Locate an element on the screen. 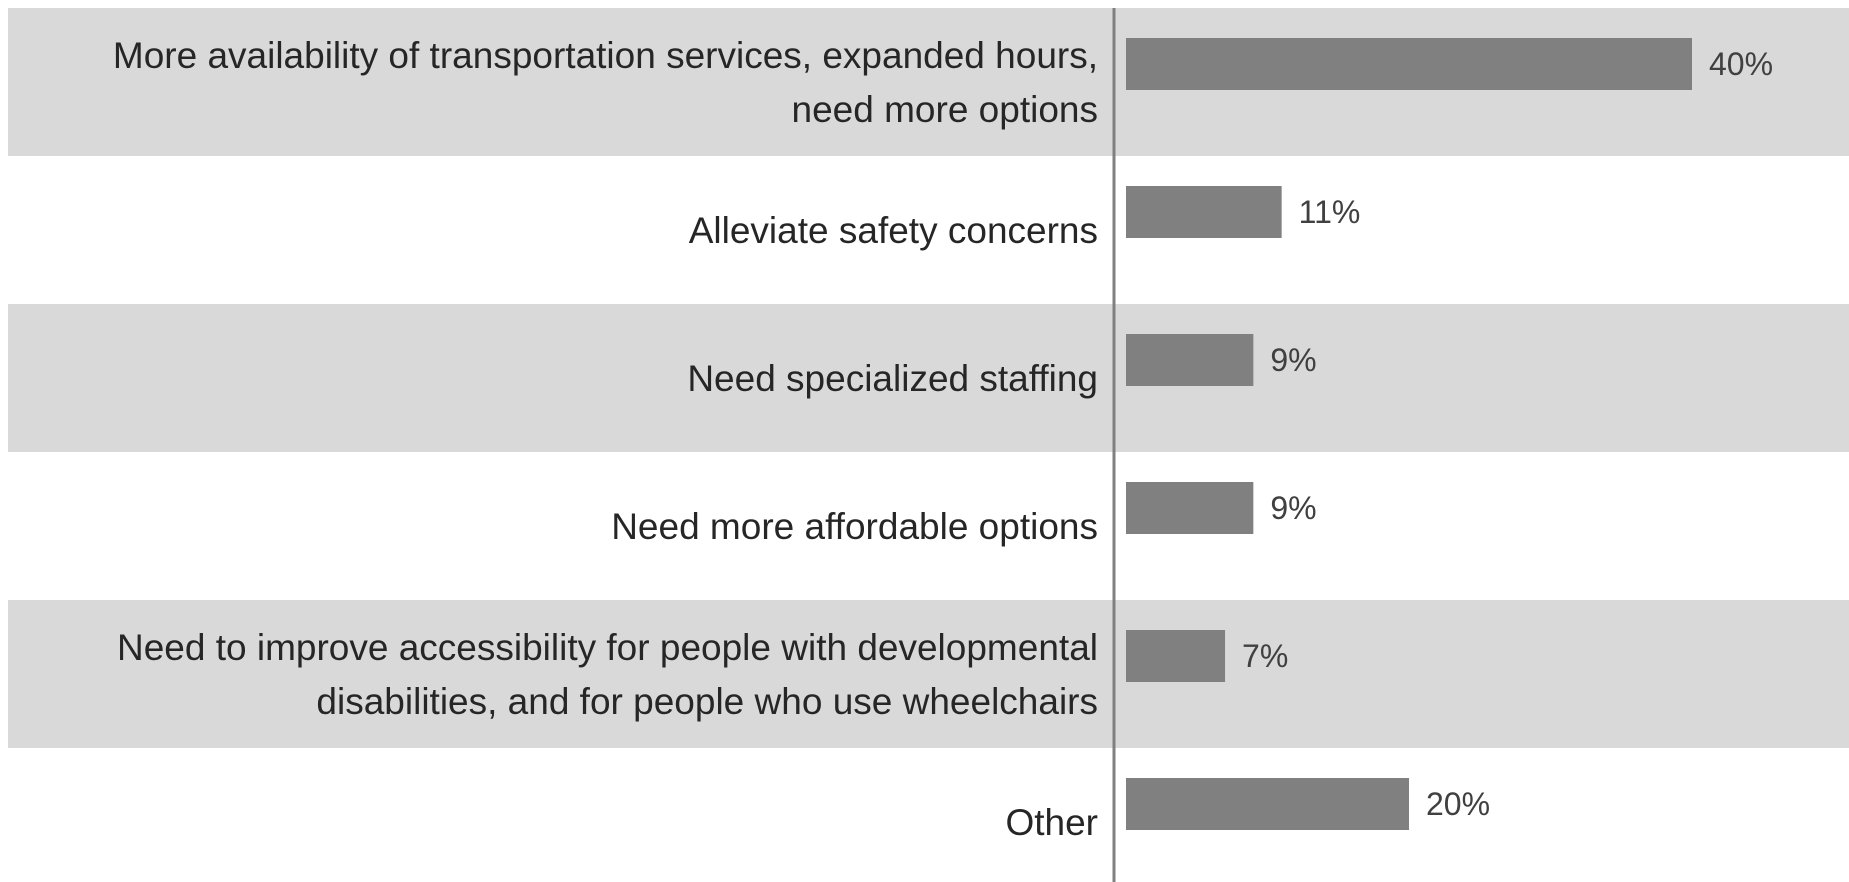 Image resolution: width=1849 pixels, height=882 pixels. category-label: Need more affordable options is located at coordinates (854, 526).